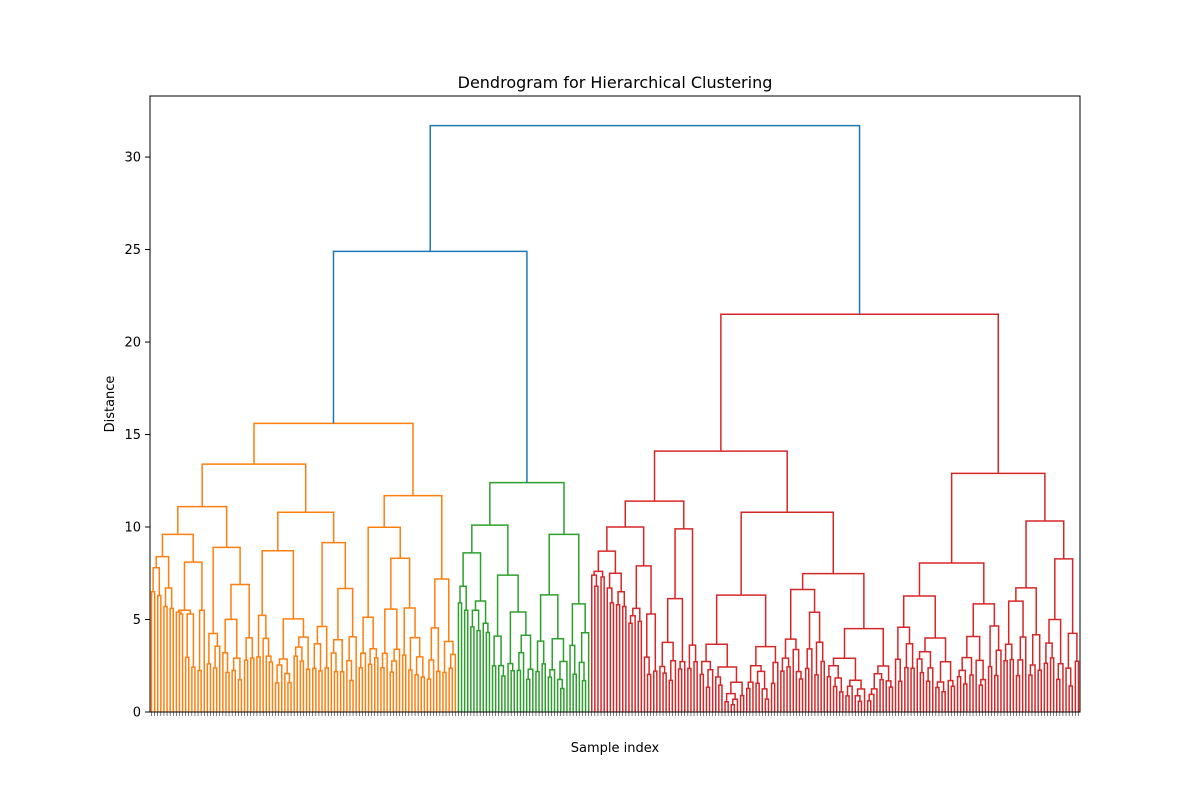  I want to click on y-tick-label: 5, so click(137, 620).